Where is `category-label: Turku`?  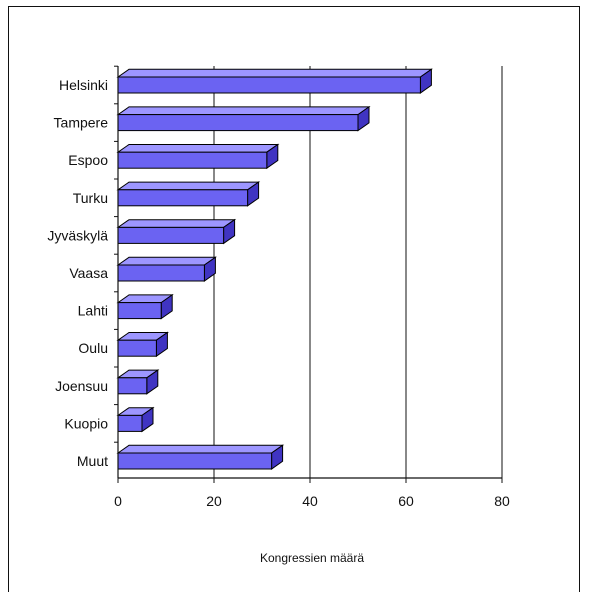
category-label: Turku is located at coordinates (90, 198).